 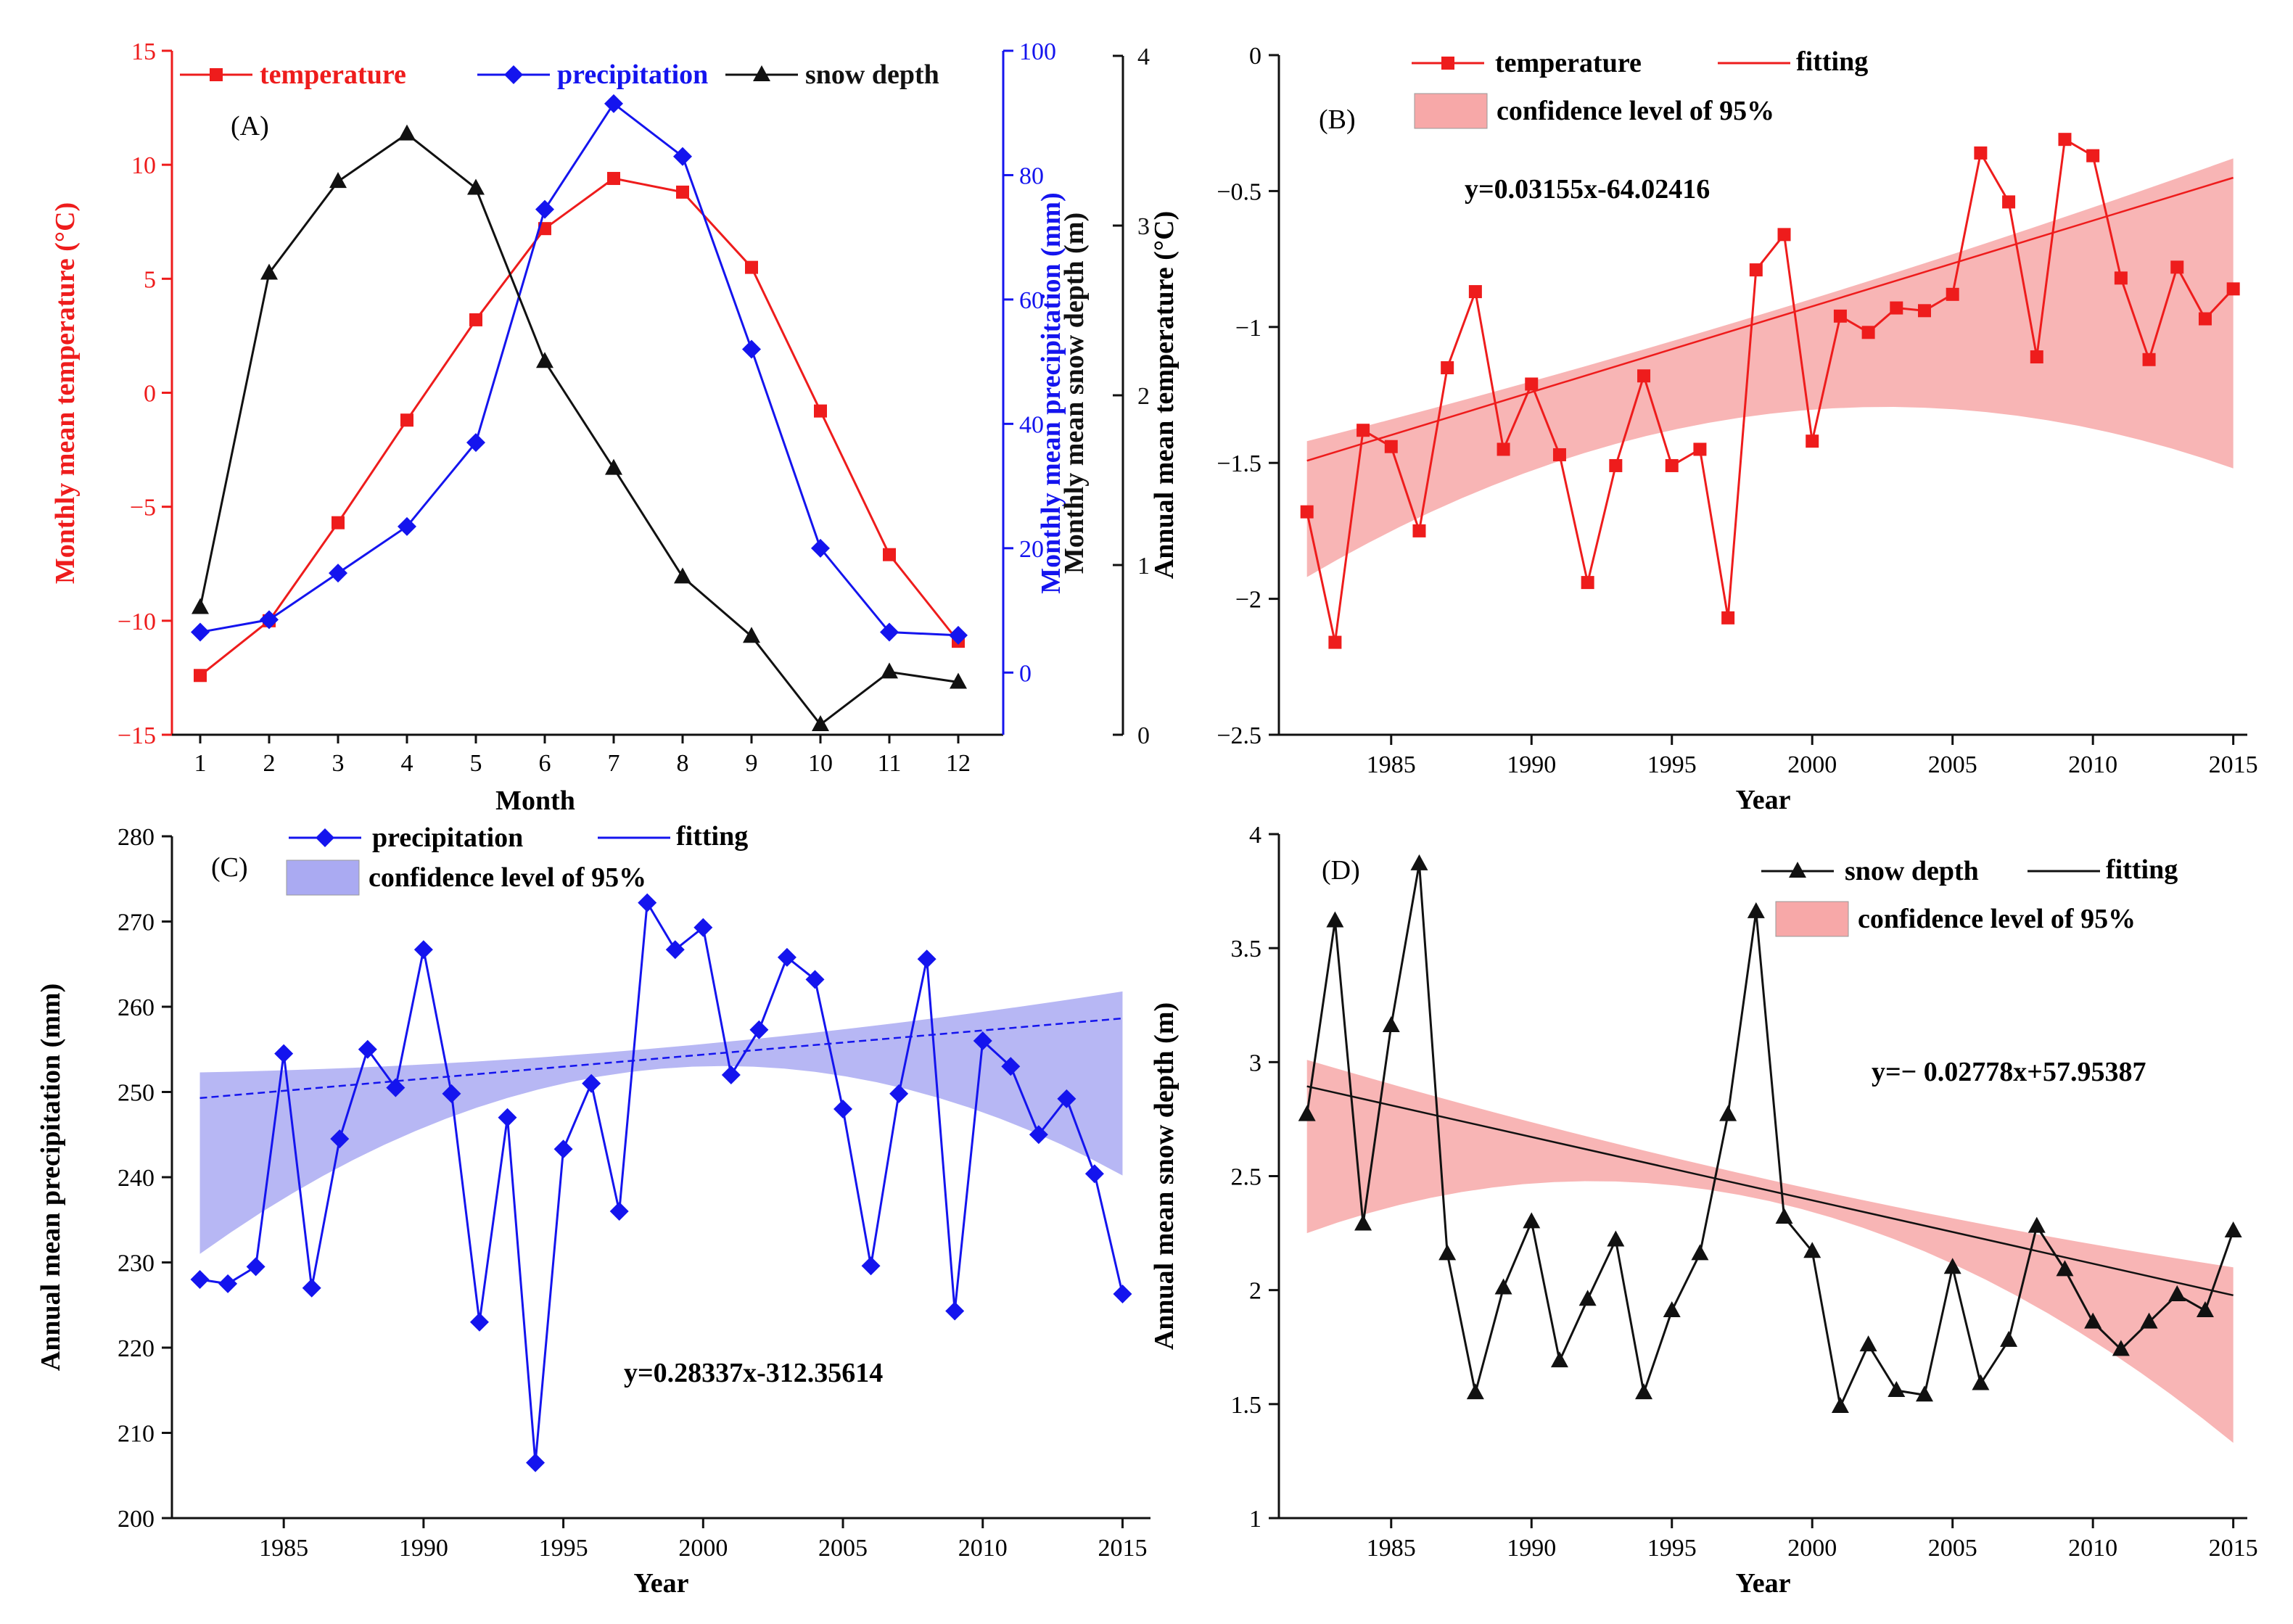 What do you see at coordinates (1143, 57) in the screenshot?
I see `y-tick-label-snow: 4` at bounding box center [1143, 57].